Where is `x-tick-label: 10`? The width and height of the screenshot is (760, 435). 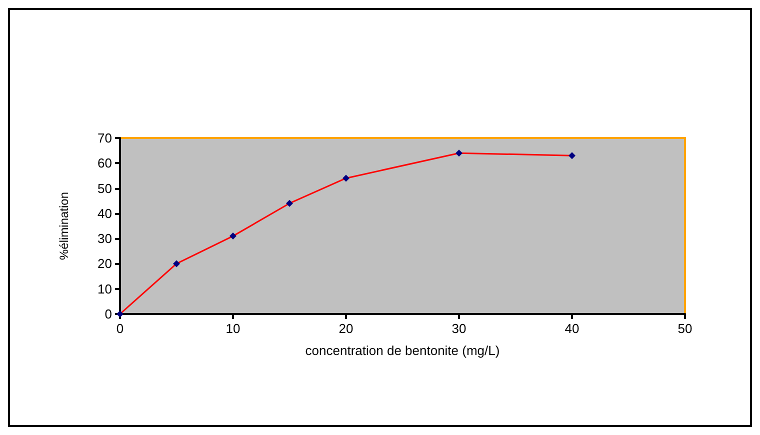
x-tick-label: 10 is located at coordinates (233, 328).